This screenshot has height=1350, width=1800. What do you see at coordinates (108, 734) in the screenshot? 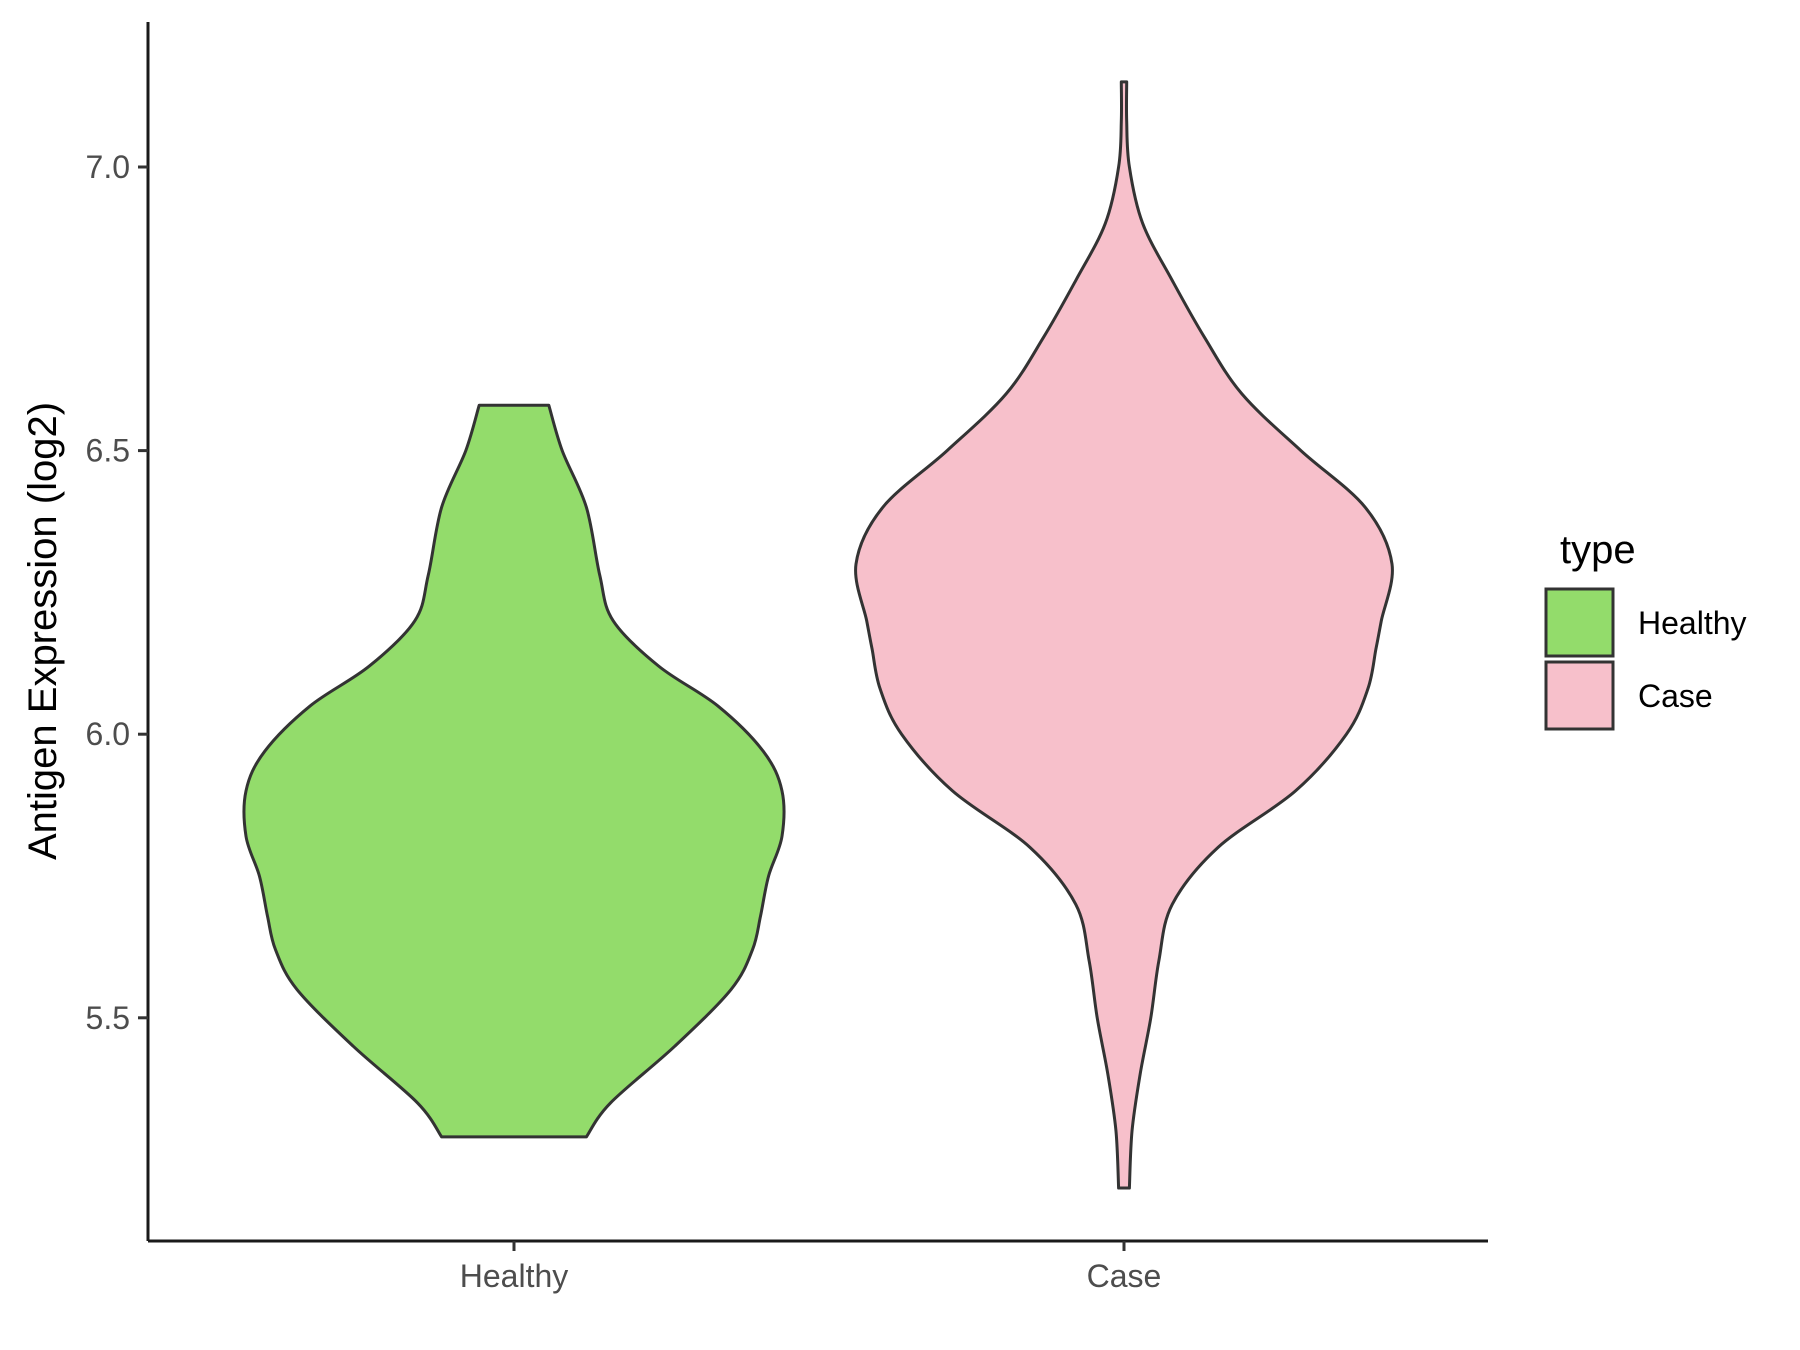
I see `y-tick-label: 6.0` at bounding box center [108, 734].